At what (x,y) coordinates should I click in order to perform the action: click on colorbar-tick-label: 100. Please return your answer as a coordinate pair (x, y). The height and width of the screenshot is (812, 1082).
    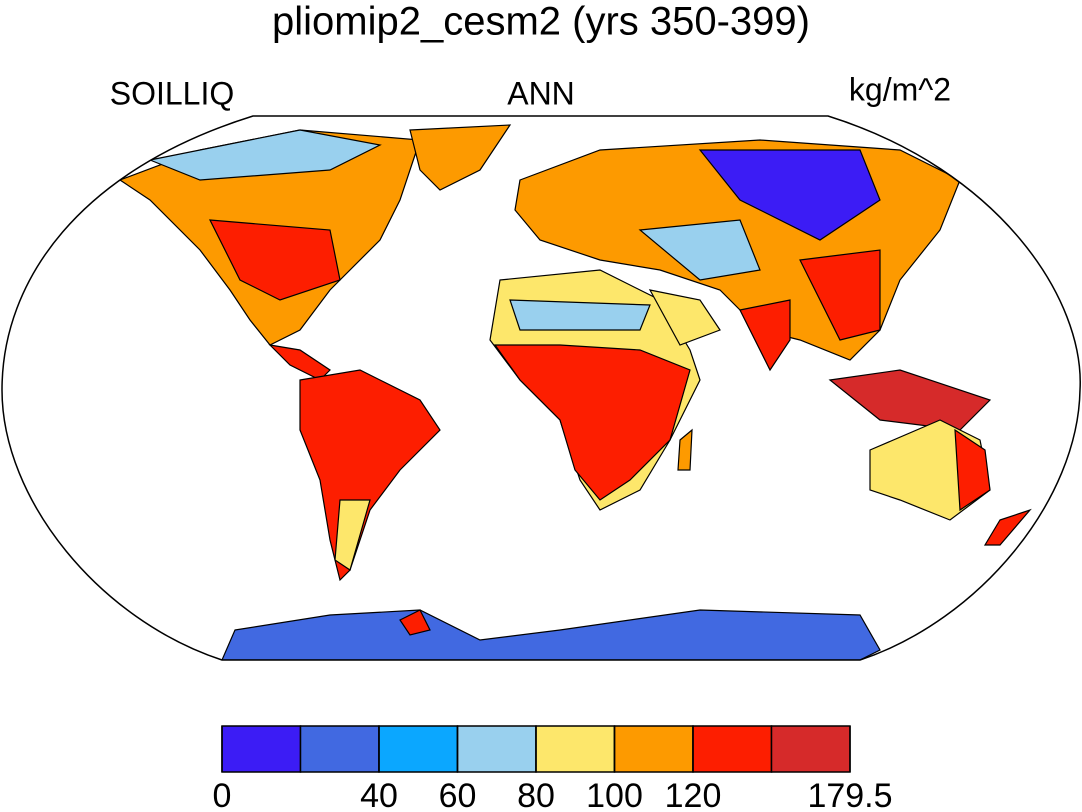
    Looking at the image, I should click on (614, 794).